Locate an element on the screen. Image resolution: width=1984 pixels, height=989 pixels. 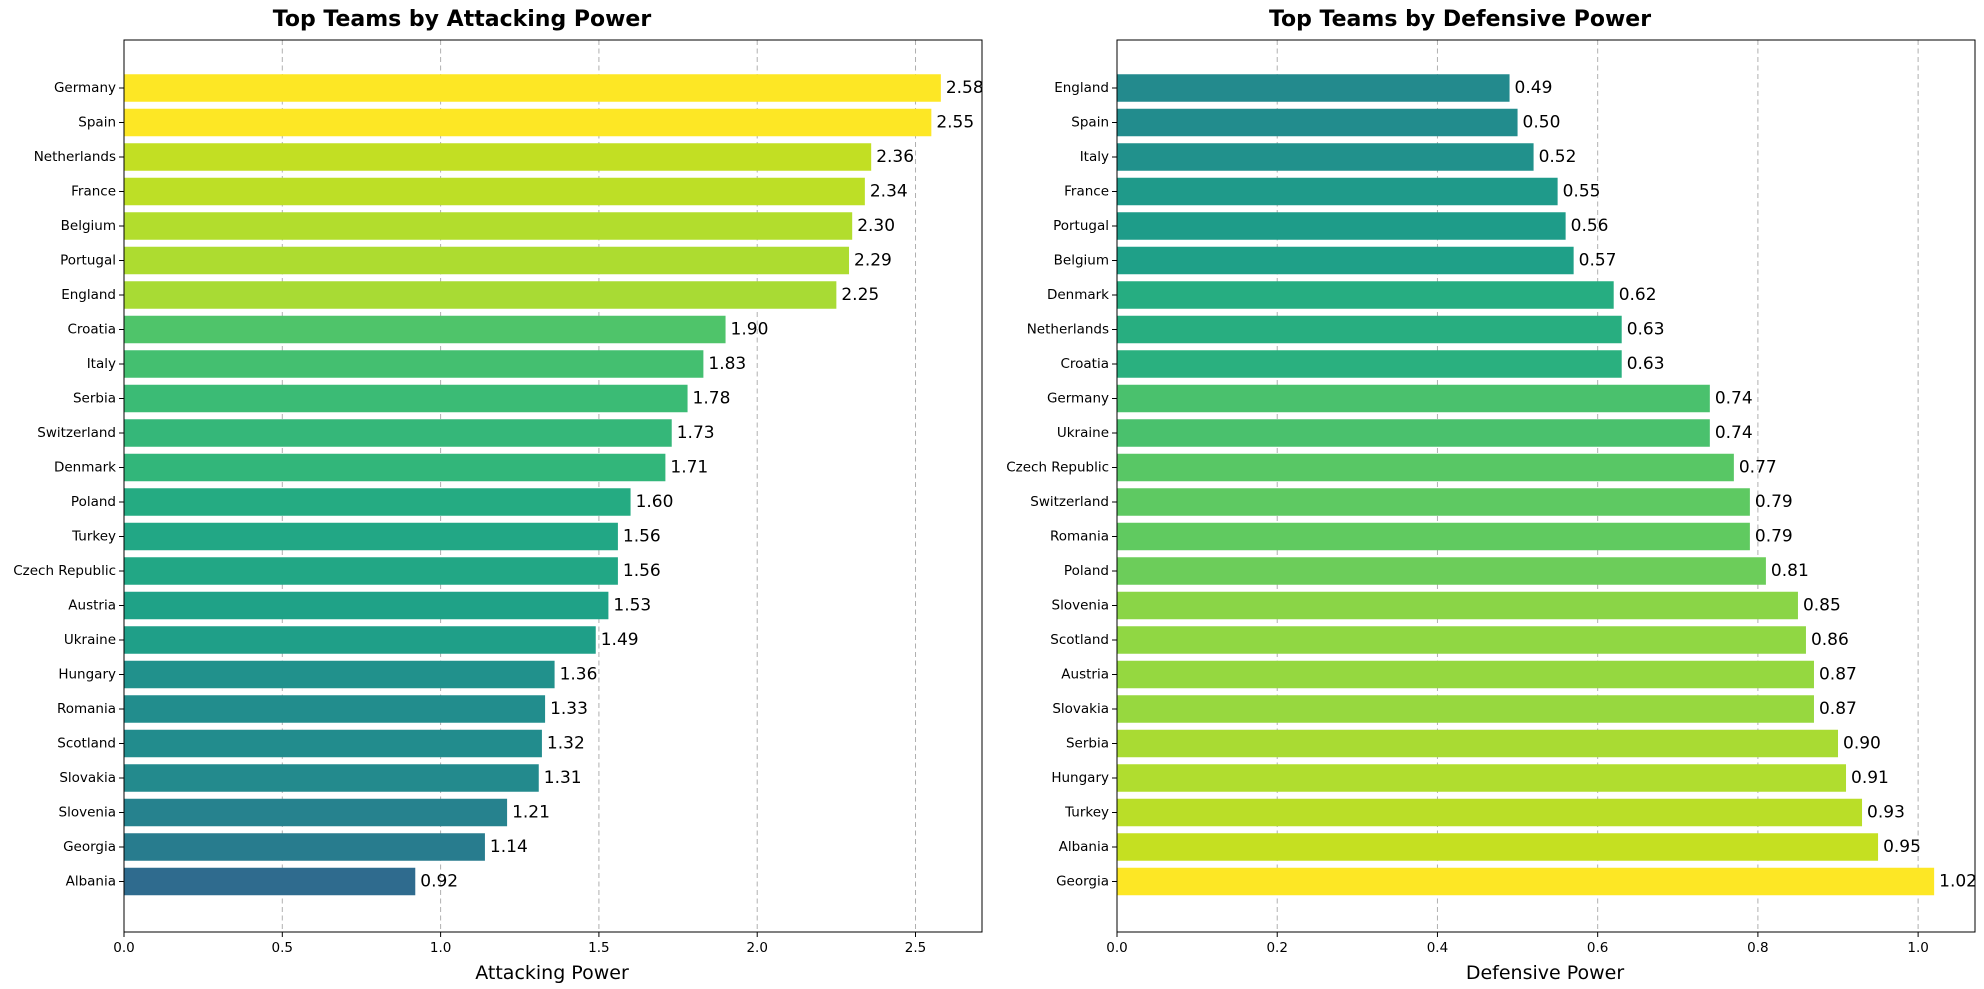
value-label: 0.57 is located at coordinates (1598, 261).